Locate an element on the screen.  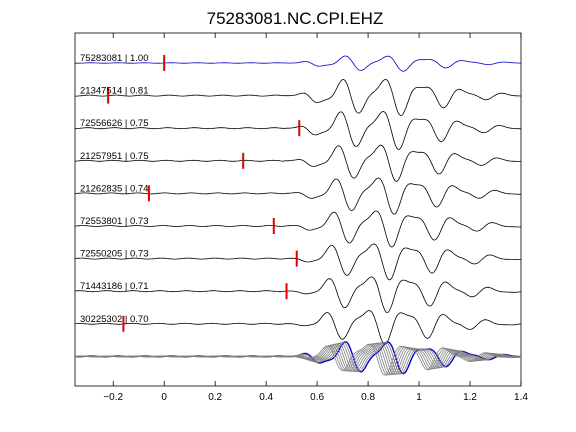
trace-label: 72553801 | 0.73 is located at coordinates (114, 221).